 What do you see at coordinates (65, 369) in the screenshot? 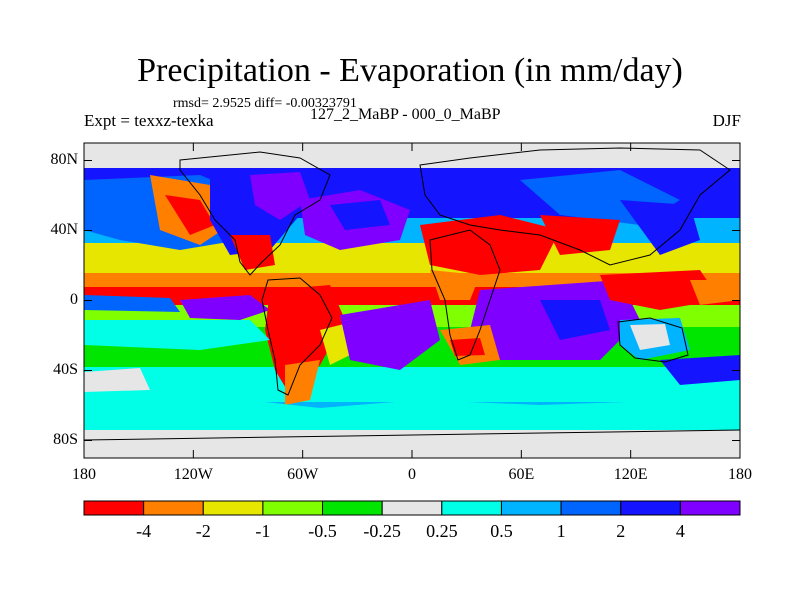
I see `y-tick-label: 40S` at bounding box center [65, 369].